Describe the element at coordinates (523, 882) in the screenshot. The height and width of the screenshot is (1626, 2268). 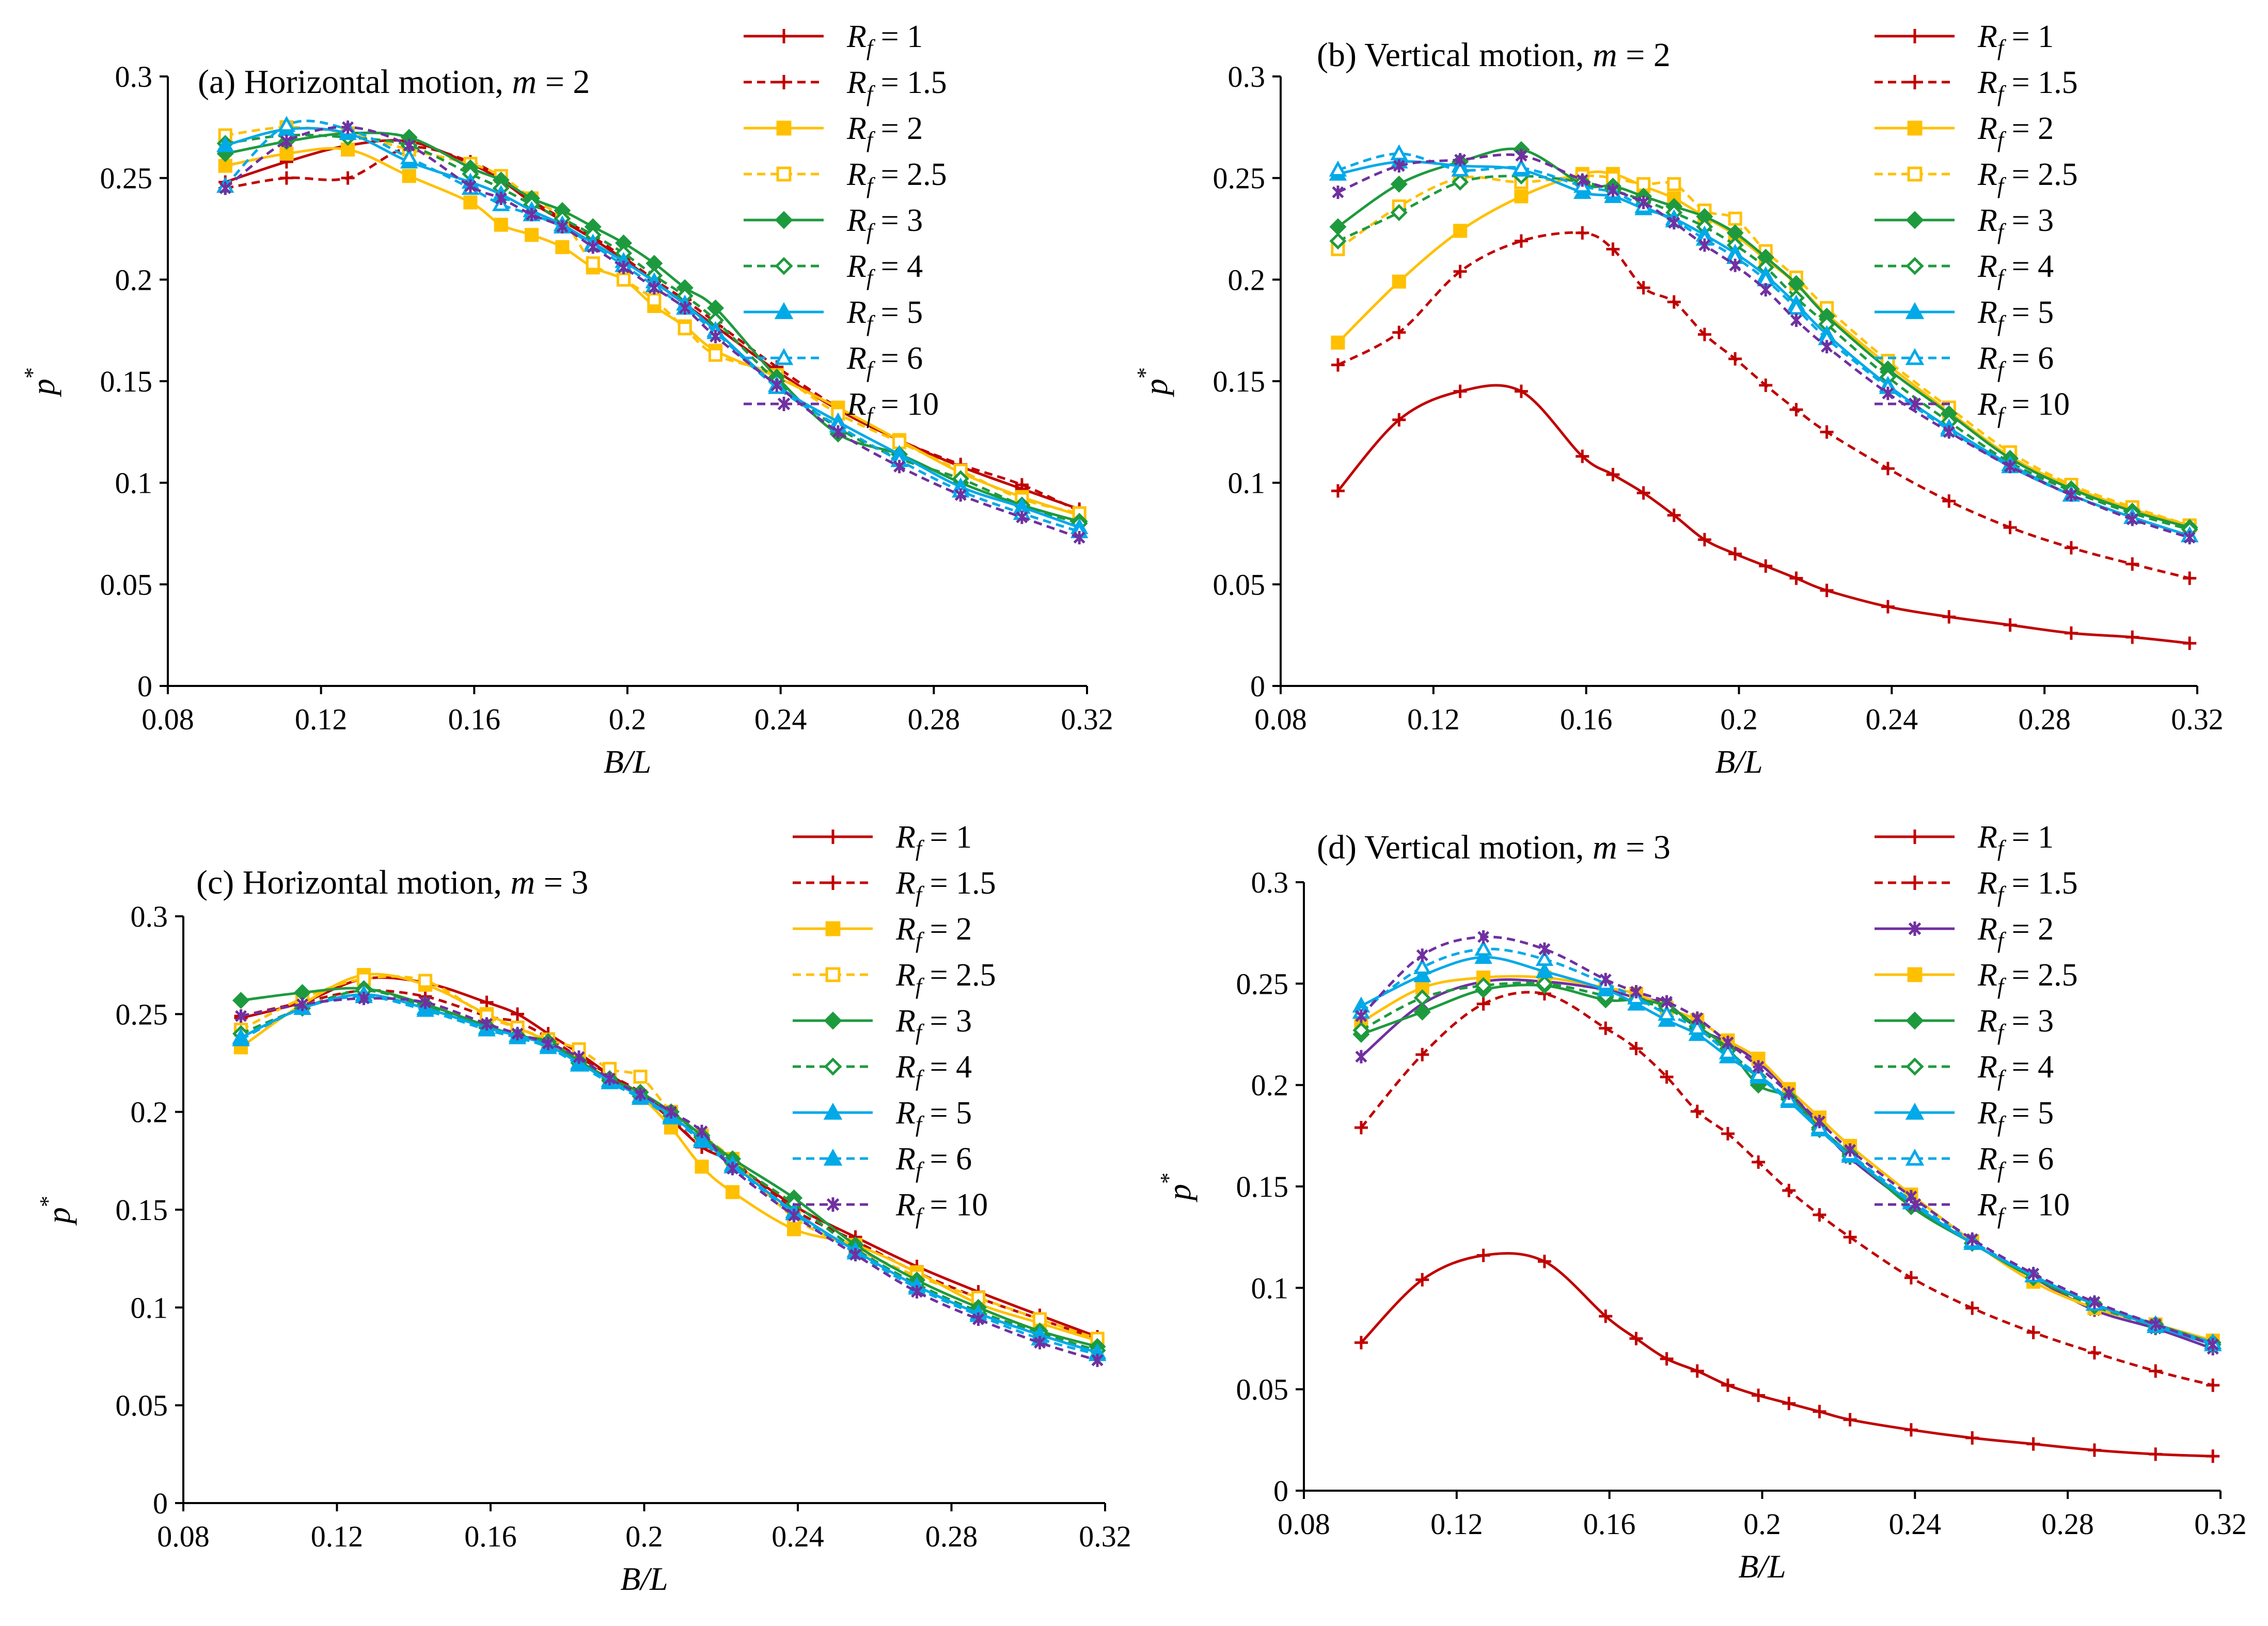
I see `panel-title-part: m` at that location.